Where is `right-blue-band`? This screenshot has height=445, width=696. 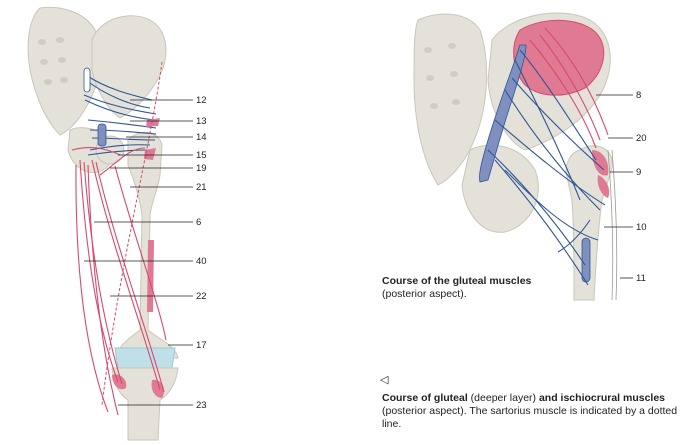 right-blue-band is located at coordinates (503, 113).